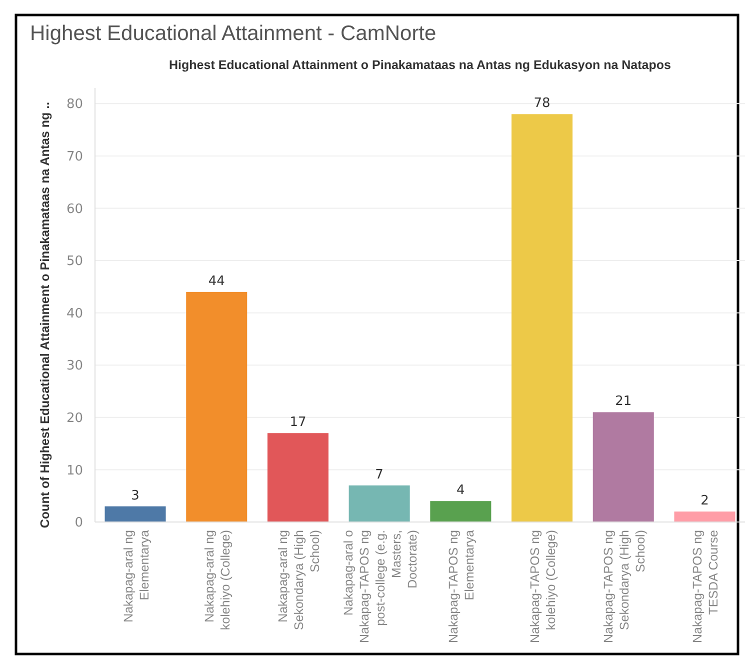 The image size is (754, 669). What do you see at coordinates (705, 587) in the screenshot?
I see `x-tick-label: Nakapag-TAPOS ng TESDA Course` at bounding box center [705, 587].